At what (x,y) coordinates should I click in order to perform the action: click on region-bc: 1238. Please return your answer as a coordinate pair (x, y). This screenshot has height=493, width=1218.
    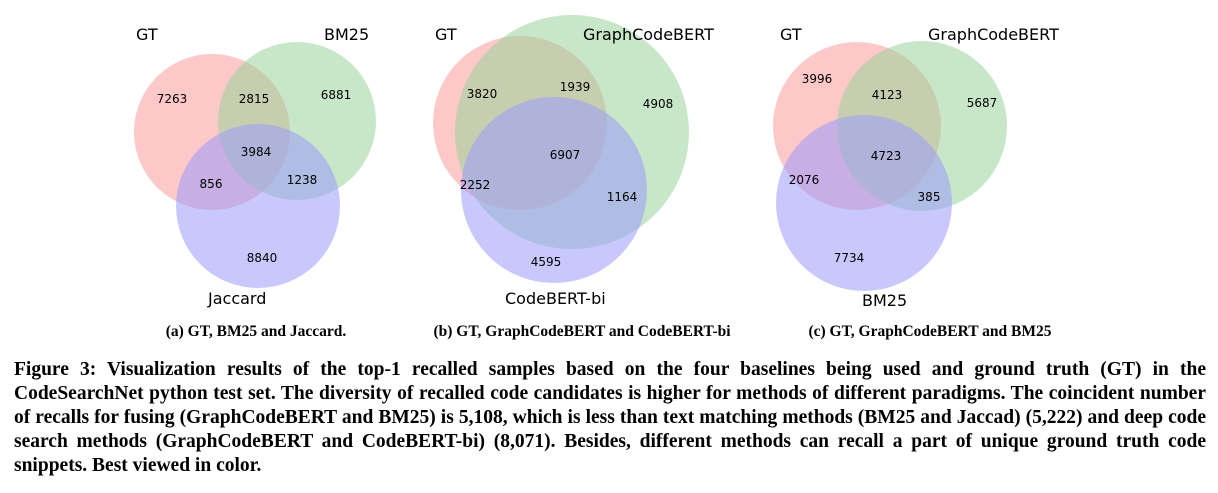
    Looking at the image, I should click on (302, 180).